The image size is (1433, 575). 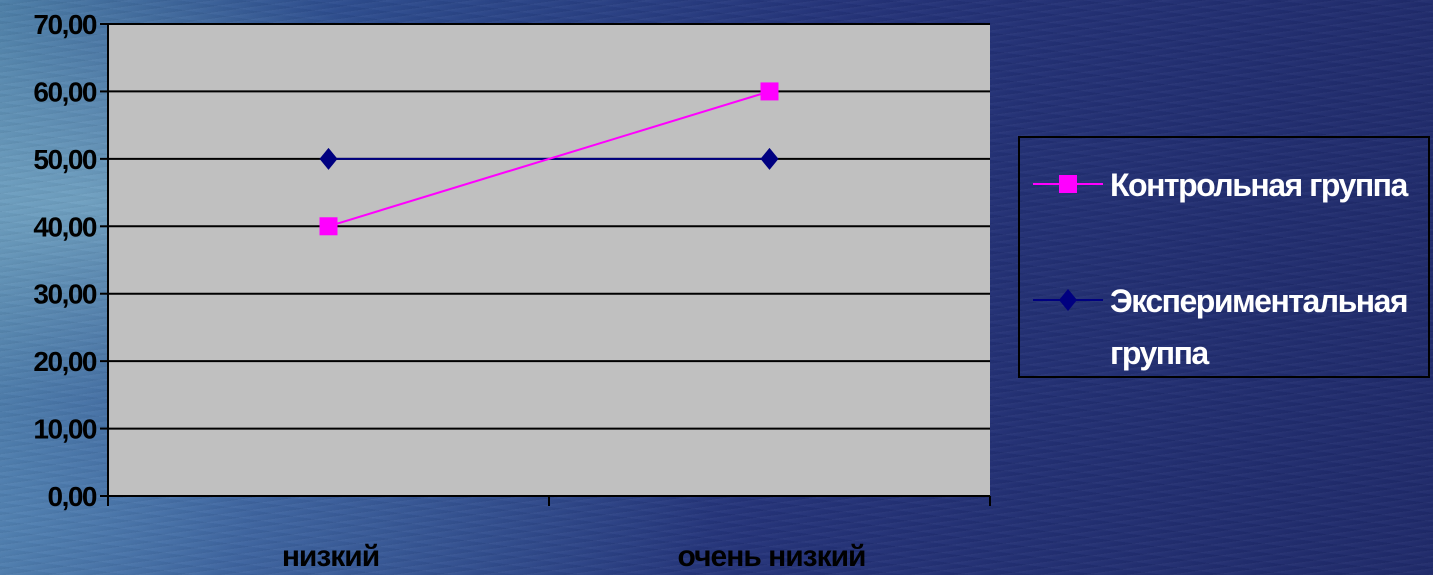 I want to click on y-tick-label: 70,00, so click(x=64, y=24).